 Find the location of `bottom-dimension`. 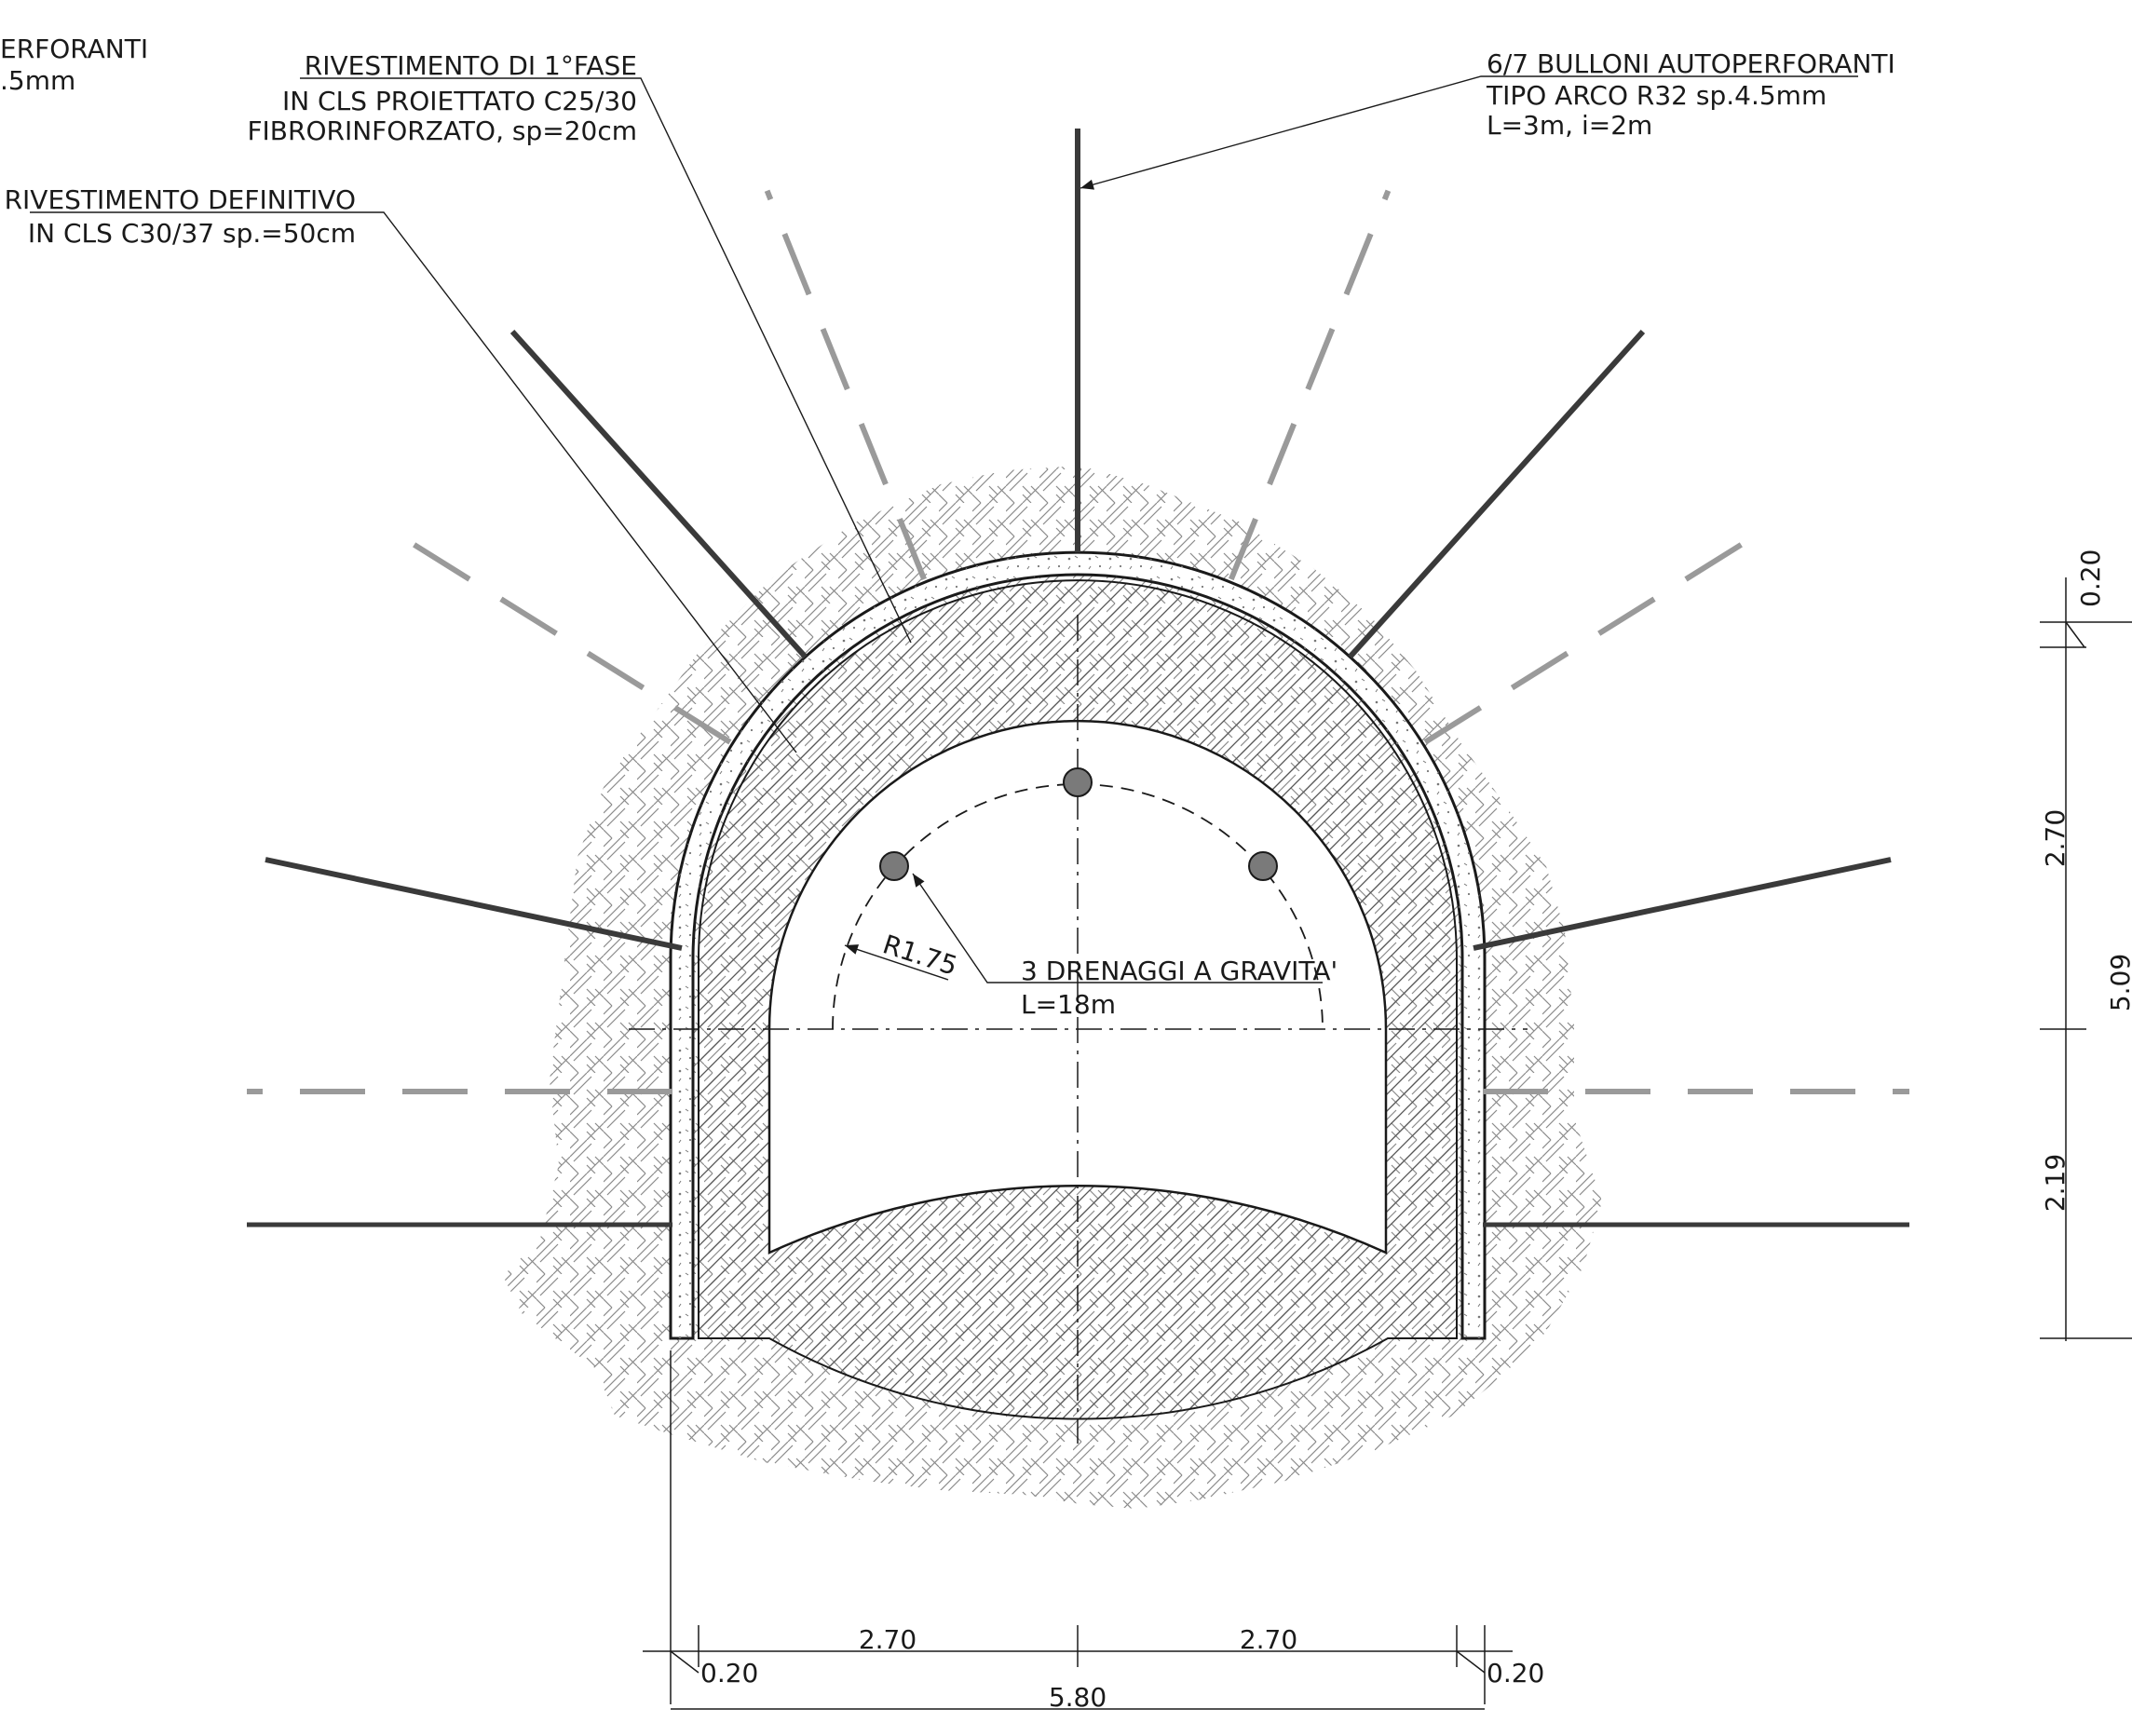

bottom-dimension is located at coordinates (1078, 1530).